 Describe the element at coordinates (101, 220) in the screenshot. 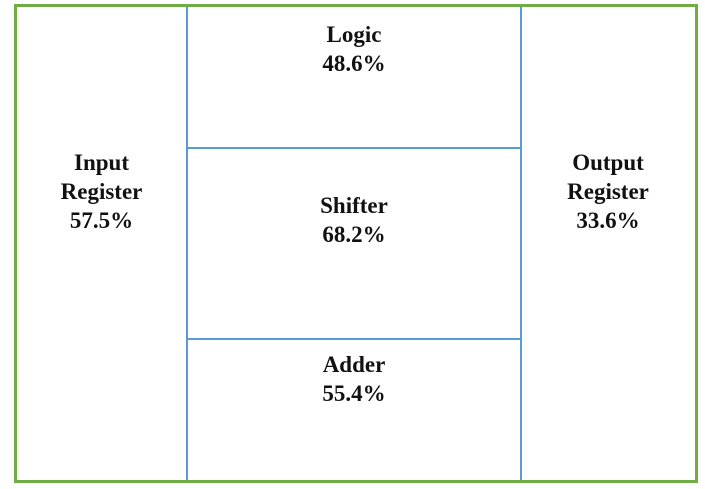

I see `block-value: 57.5%` at that location.